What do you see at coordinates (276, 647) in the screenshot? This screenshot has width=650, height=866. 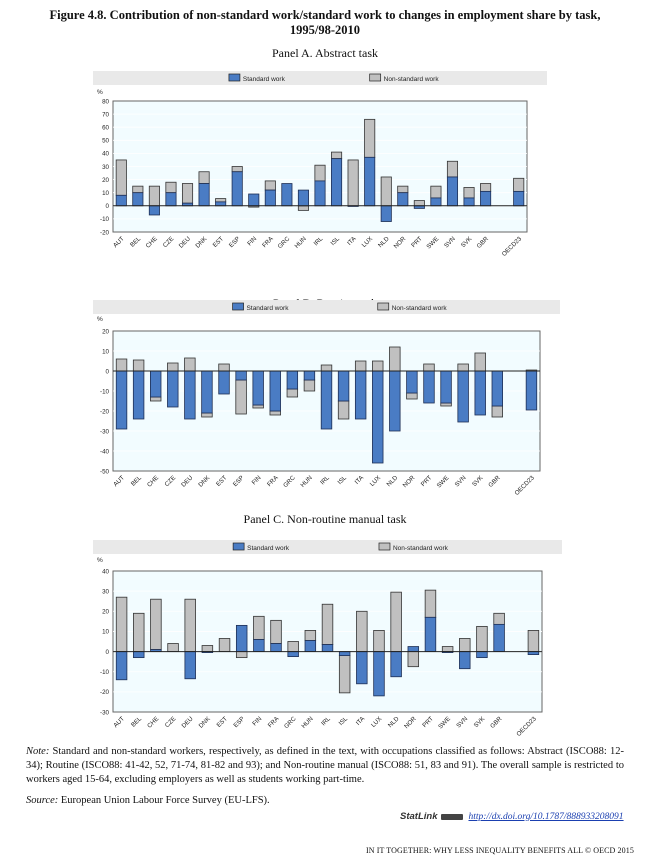 I see `panel-c-bar-standard-fra` at bounding box center [276, 647].